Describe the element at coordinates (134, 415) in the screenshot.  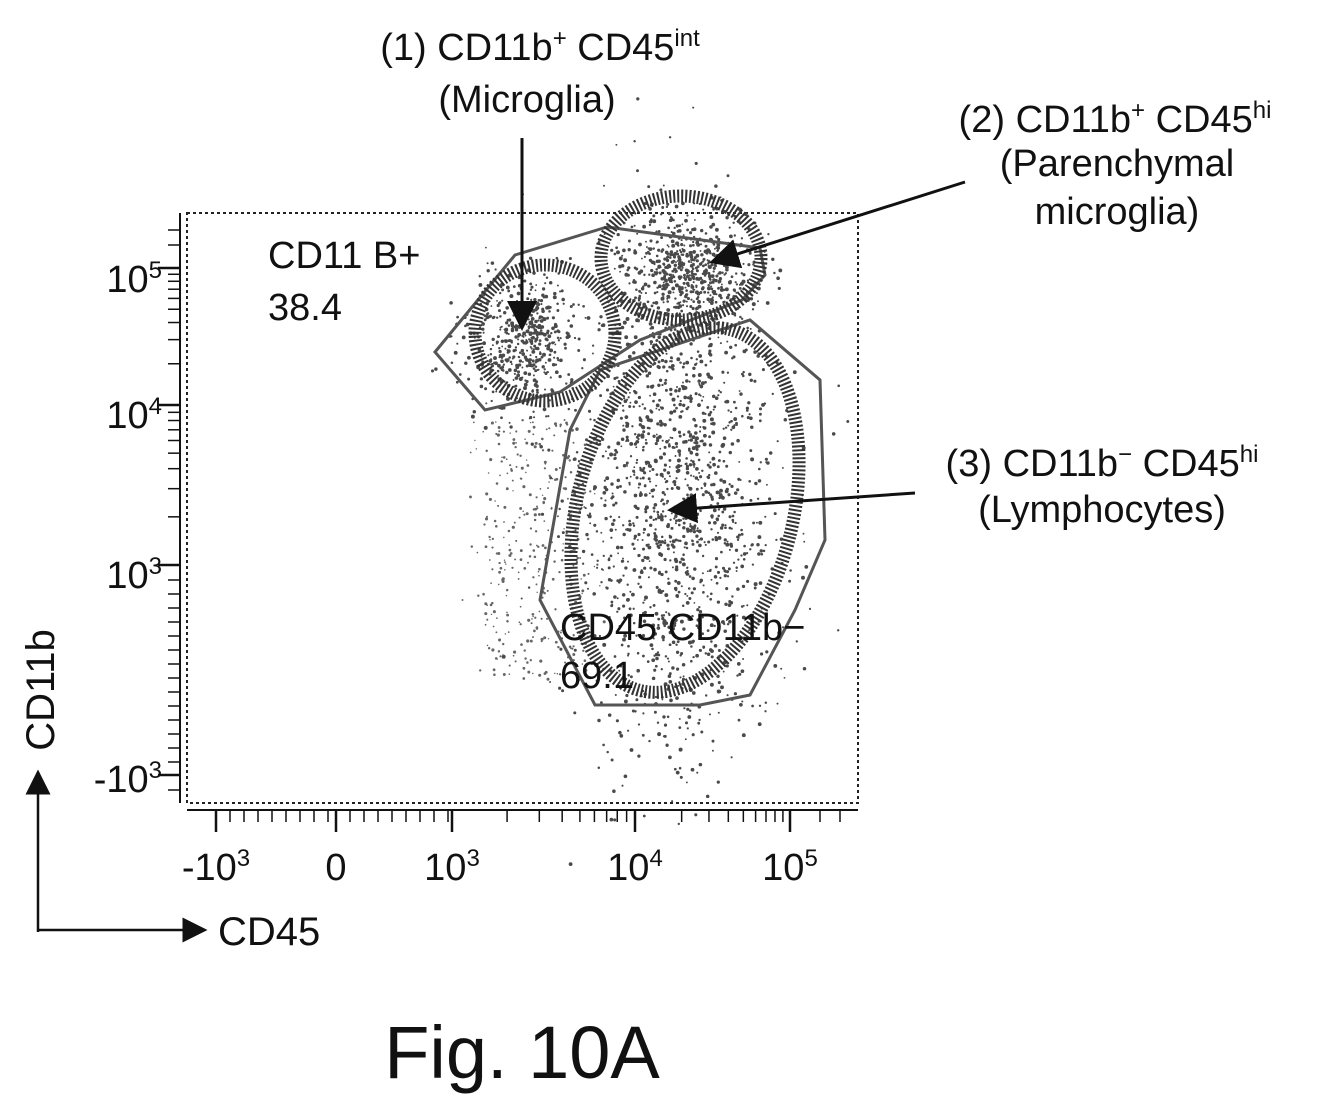
I see `y-tick-label: 104` at that location.